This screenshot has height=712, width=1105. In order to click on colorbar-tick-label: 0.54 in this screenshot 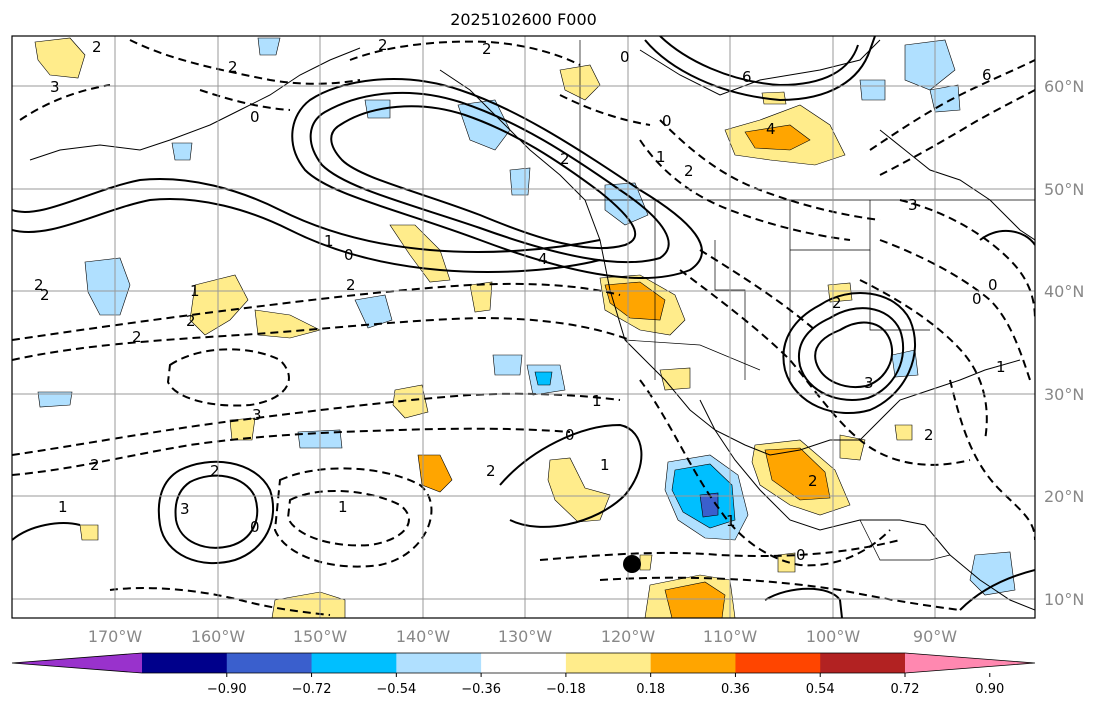, I will do `click(820, 689)`.